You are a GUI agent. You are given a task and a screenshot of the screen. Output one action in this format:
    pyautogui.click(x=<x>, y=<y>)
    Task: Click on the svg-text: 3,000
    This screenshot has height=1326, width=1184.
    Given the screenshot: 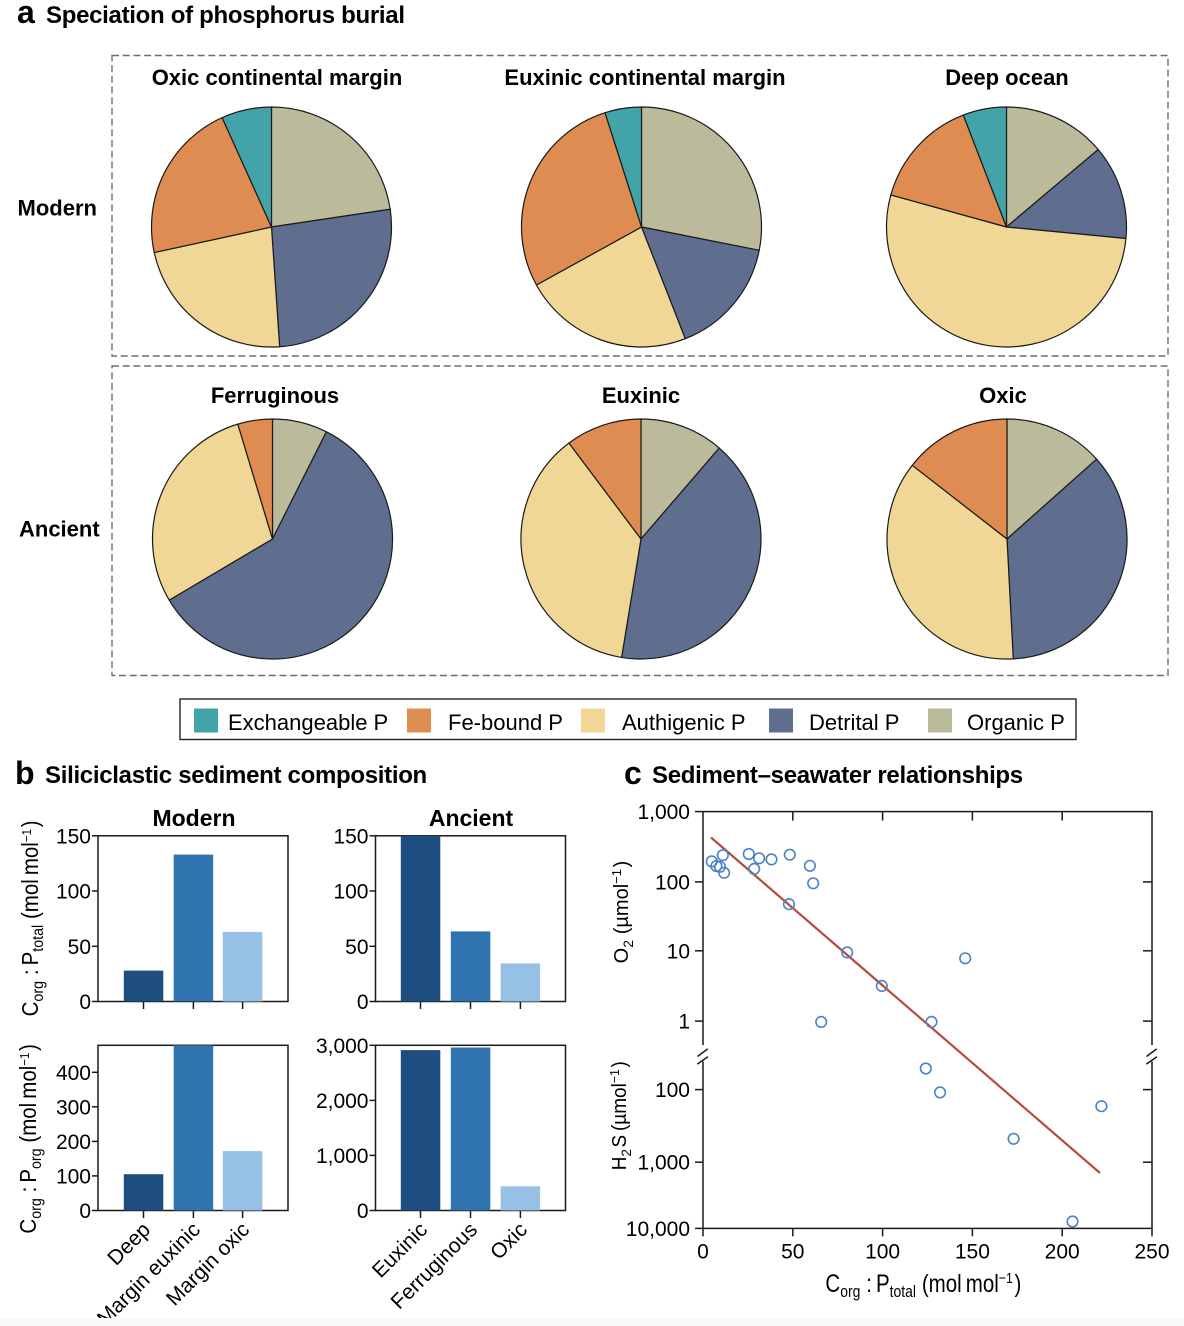 What is the action you would take?
    pyautogui.click(x=342, y=1046)
    